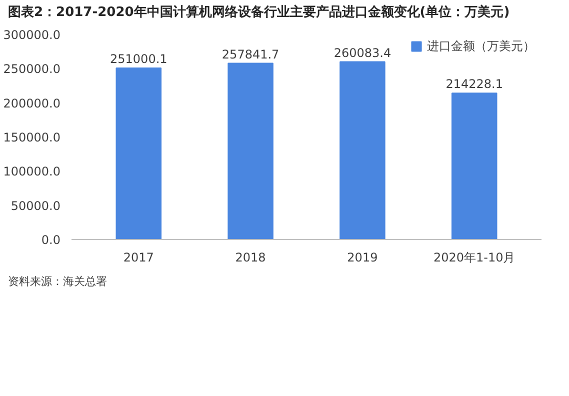  Describe the element at coordinates (259, 13) in the screenshot. I see `chart-title: 图表2：2017-2020年中国计算机网络设备行业主要产品进口金额变化(单位：万美元)` at that location.